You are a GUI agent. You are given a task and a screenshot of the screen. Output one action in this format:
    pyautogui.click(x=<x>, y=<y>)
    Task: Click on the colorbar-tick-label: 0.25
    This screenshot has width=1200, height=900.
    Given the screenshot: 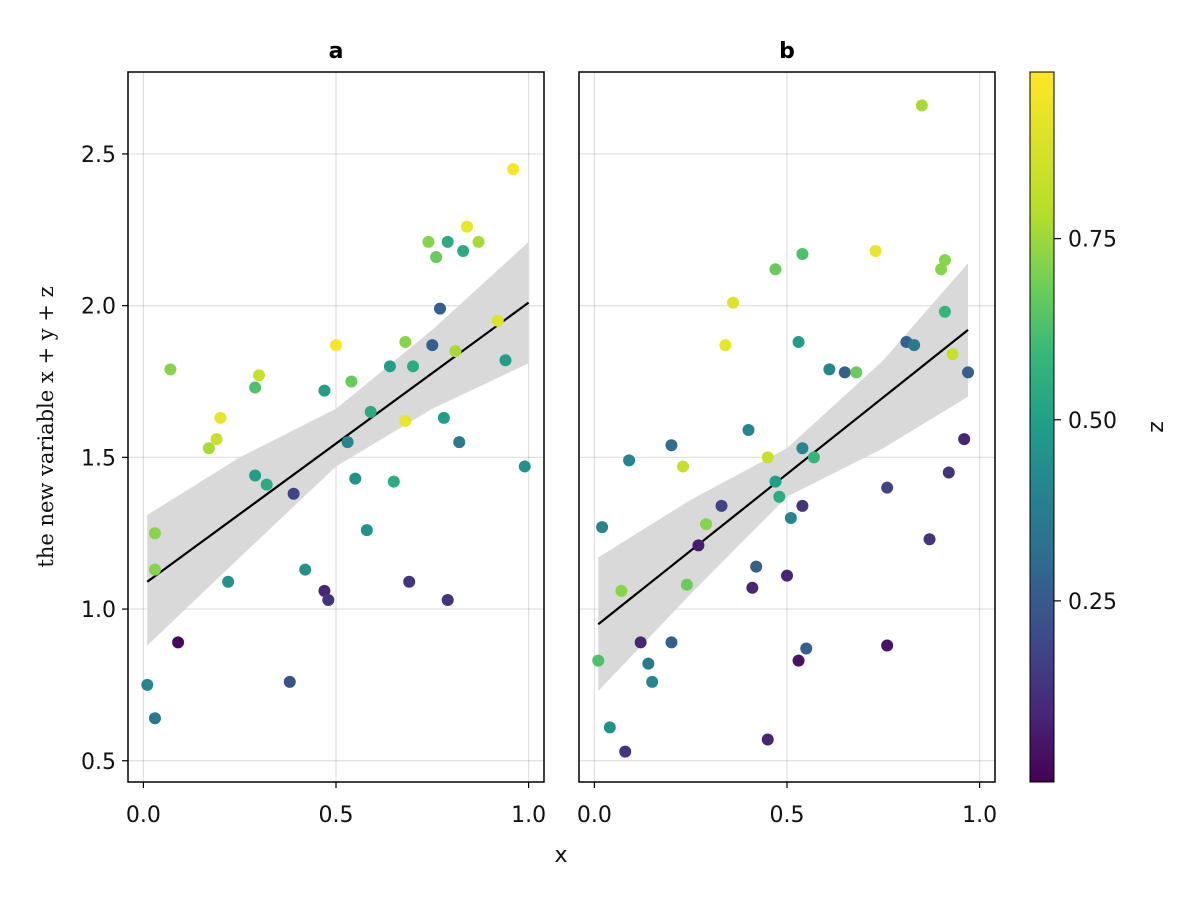 What is the action you would take?
    pyautogui.click(x=1092, y=602)
    